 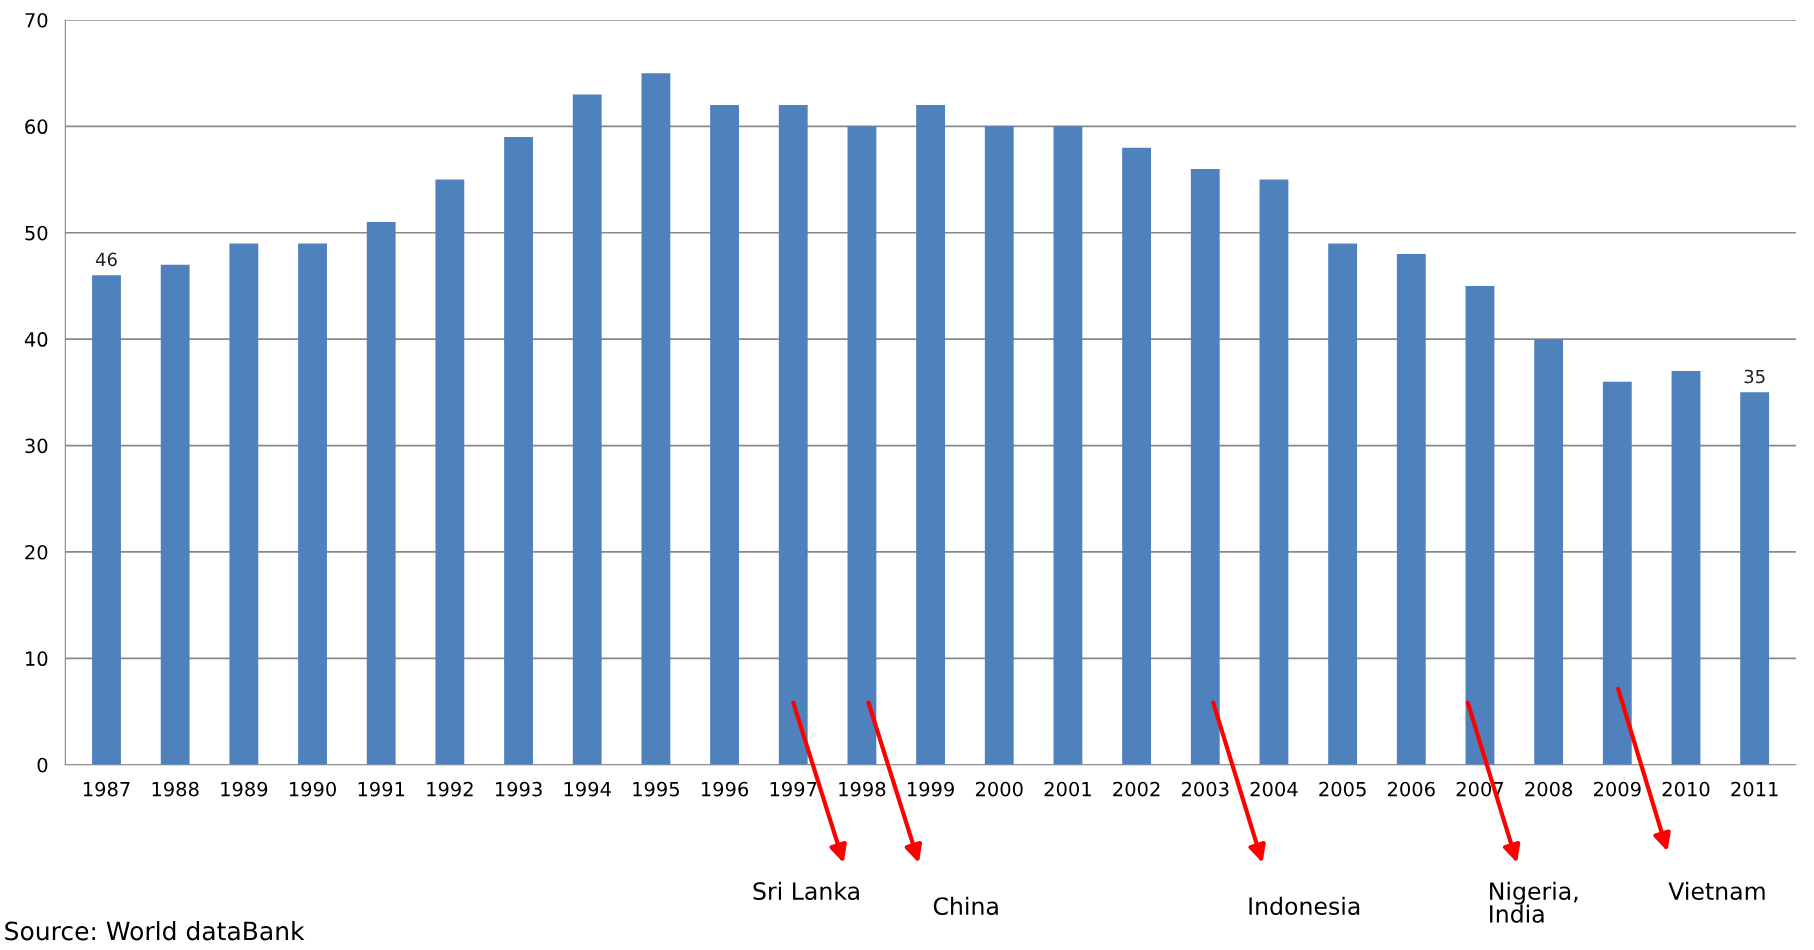 I want to click on text: Indonesia, so click(x=1304, y=906).